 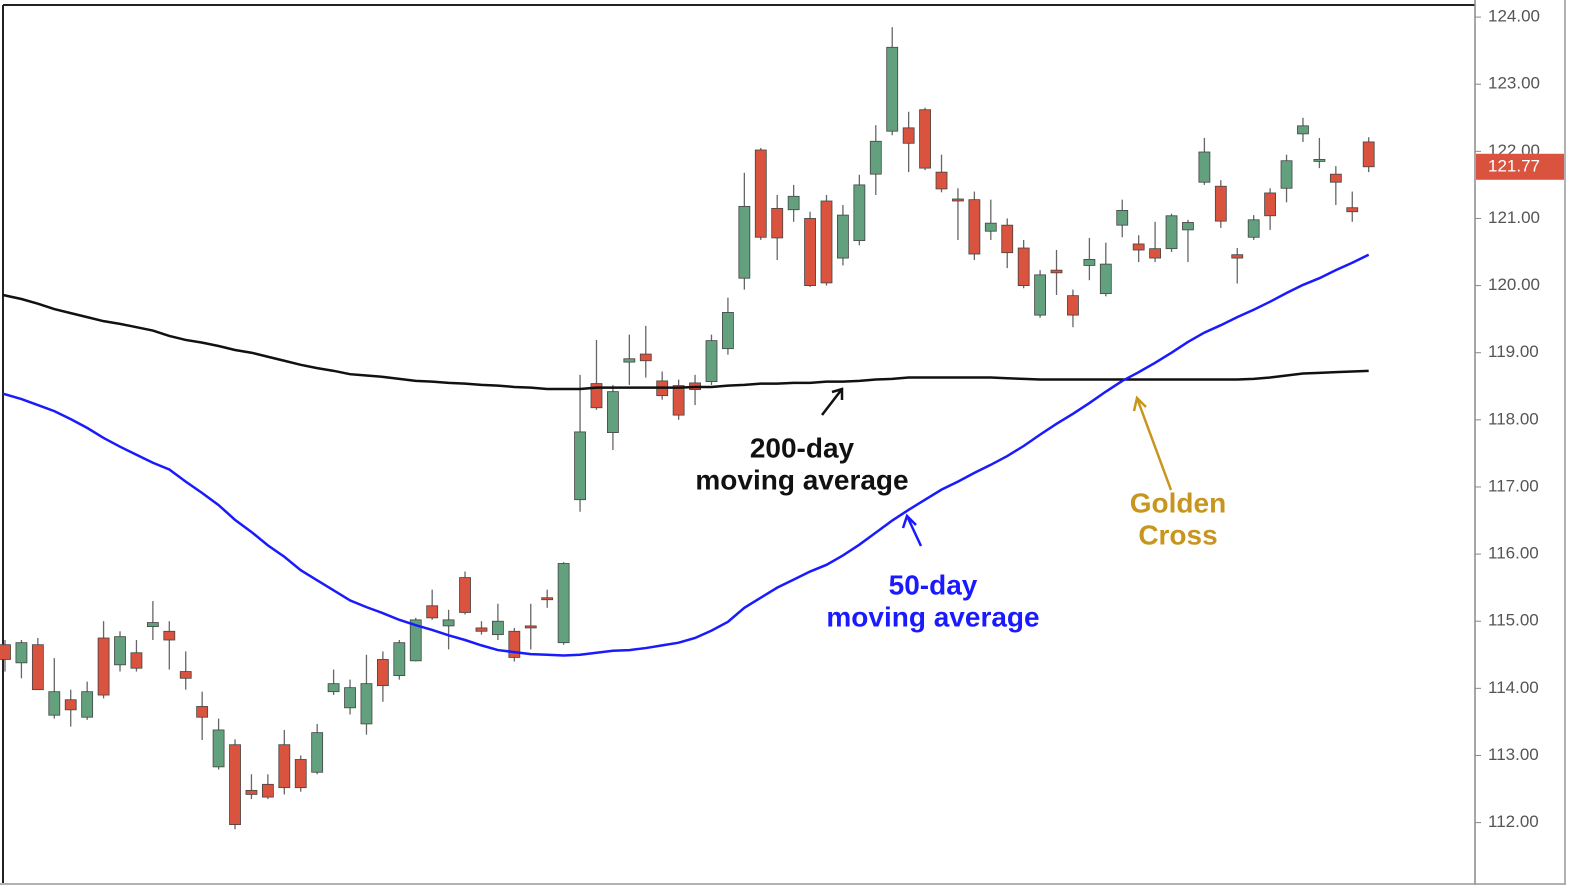 I want to click on y-tick-label: 116.00, so click(x=1513, y=553).